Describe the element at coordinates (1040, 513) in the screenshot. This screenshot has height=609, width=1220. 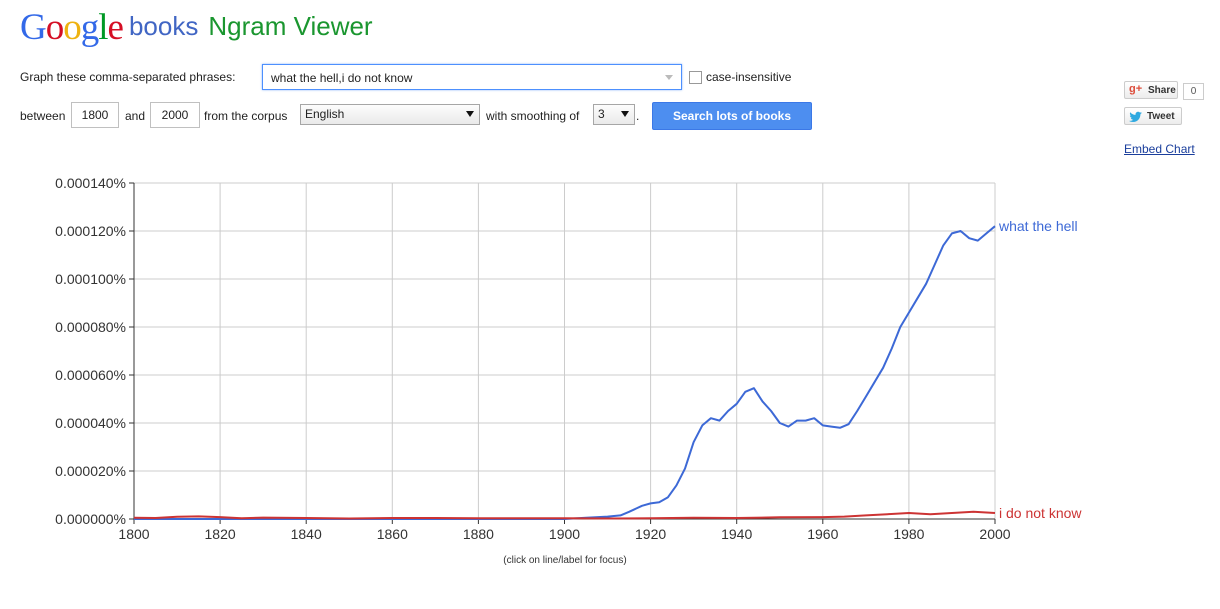
I see `series-label: i do not know` at that location.